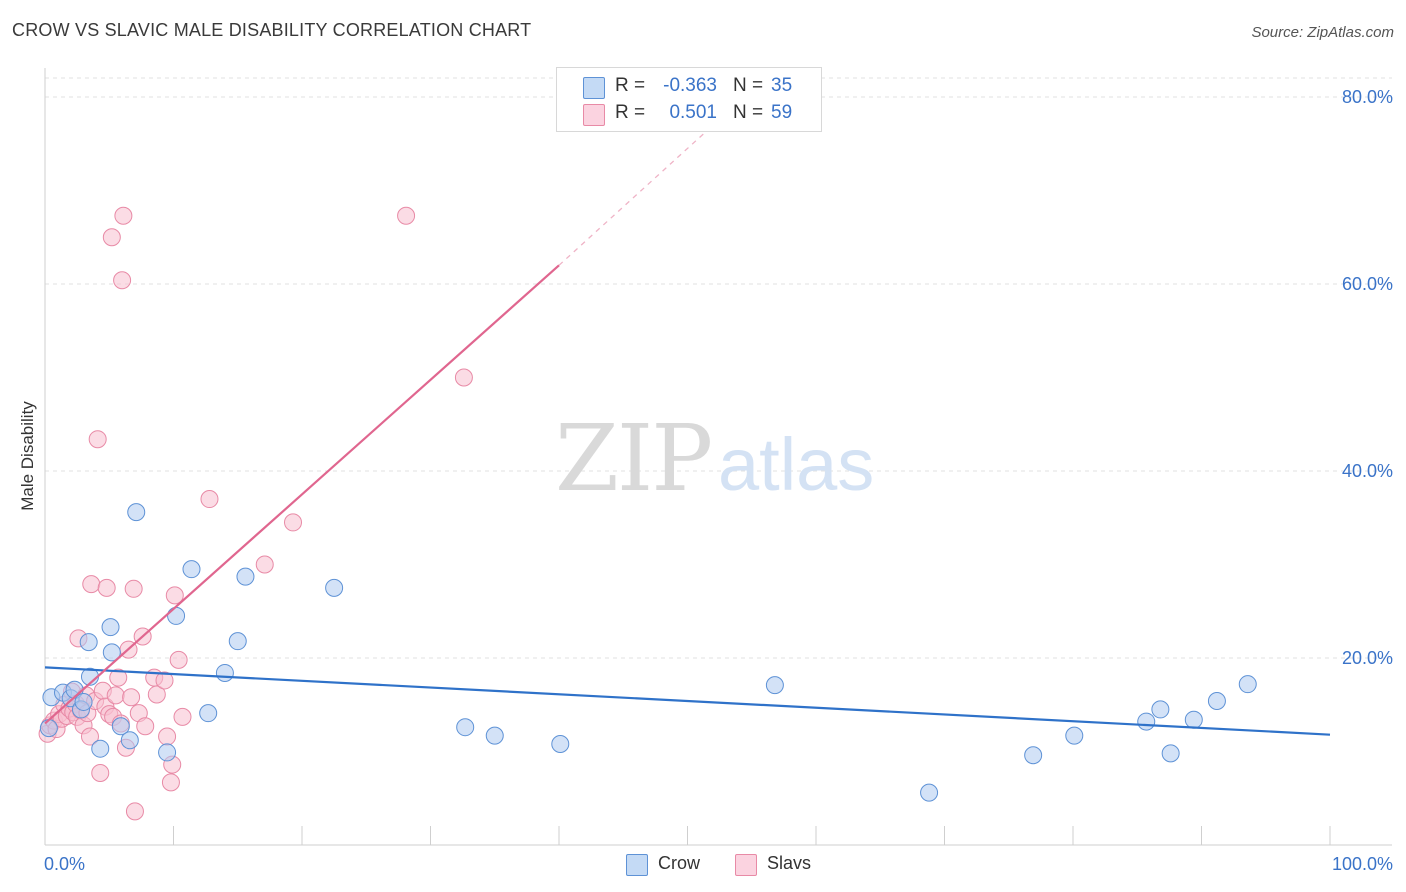  Describe the element at coordinates (748, 85) in the screenshot. I see `crow-n-label: N =` at that location.